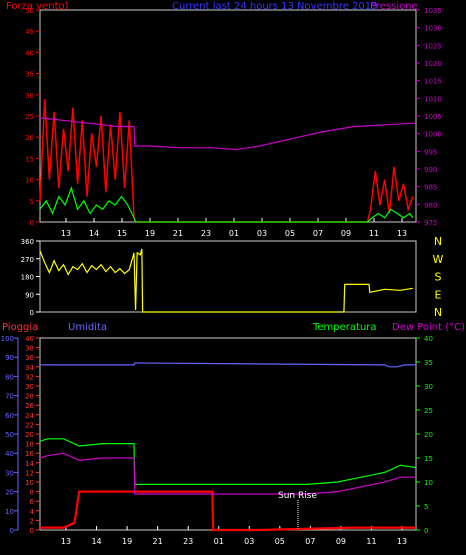 This screenshot has width=466, height=555. Describe the element at coordinates (9, 473) in the screenshot. I see `hum-tick-label: 30` at that location.